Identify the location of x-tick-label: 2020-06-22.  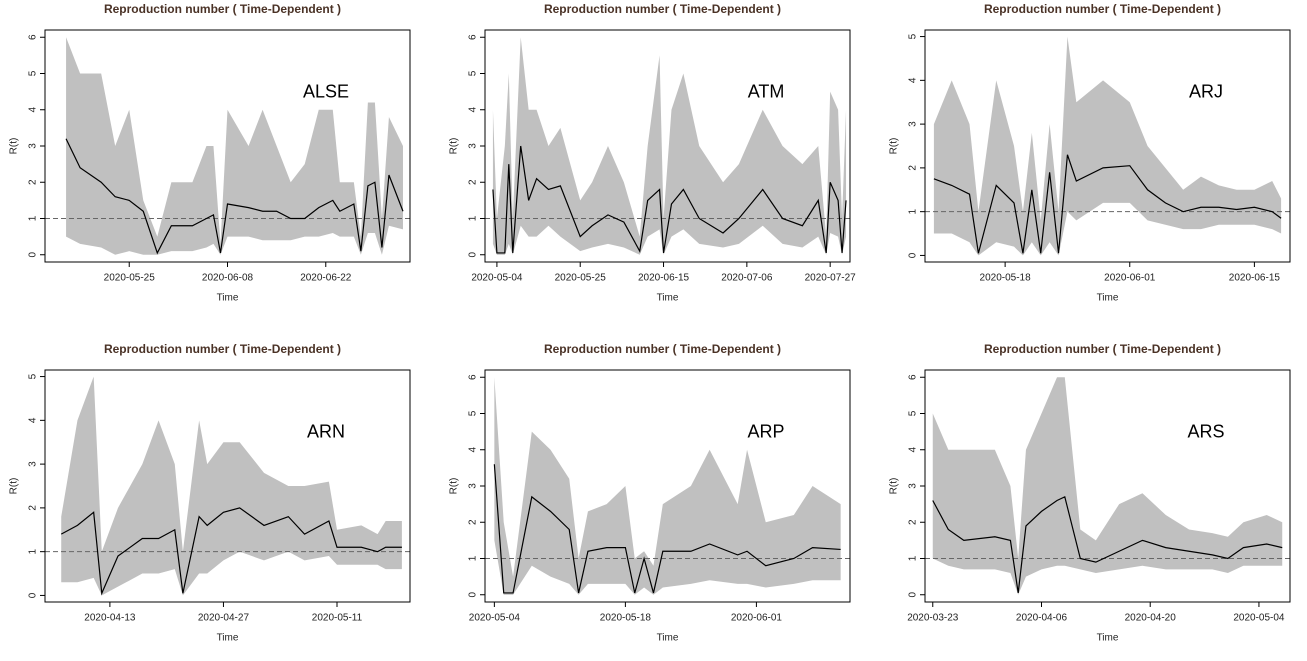
(326, 278).